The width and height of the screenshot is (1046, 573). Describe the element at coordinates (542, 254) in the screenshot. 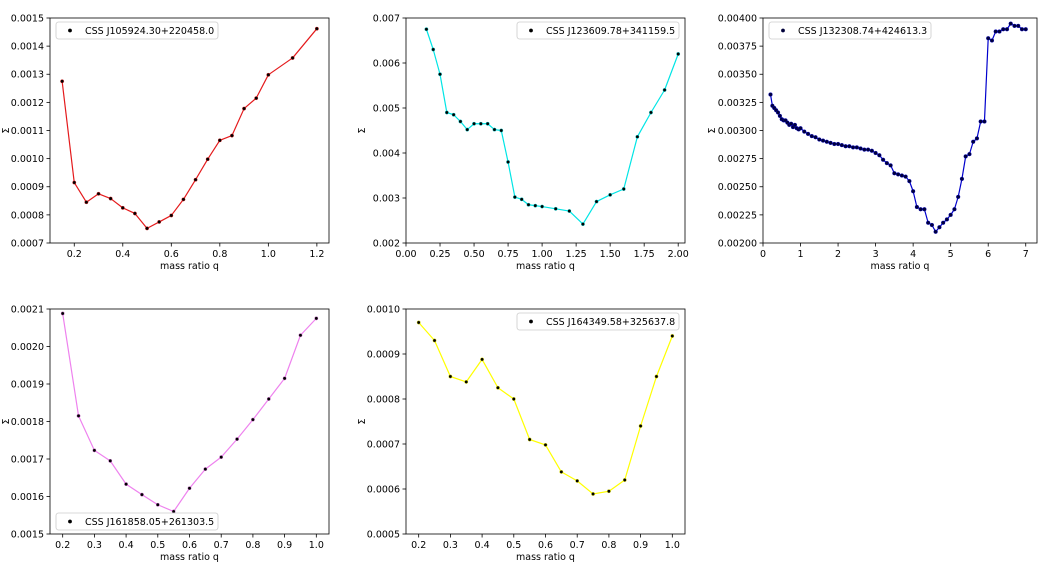

I see `x-tick-label: 1.00` at that location.